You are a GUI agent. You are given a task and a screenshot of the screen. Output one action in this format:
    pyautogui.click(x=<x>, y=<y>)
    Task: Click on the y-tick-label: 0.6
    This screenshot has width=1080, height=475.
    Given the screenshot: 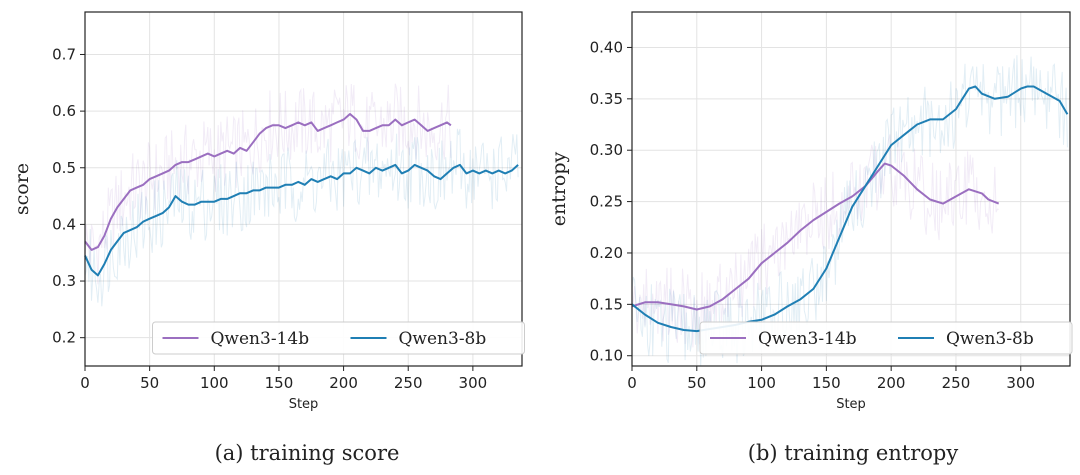 What is the action you would take?
    pyautogui.click(x=64, y=111)
    